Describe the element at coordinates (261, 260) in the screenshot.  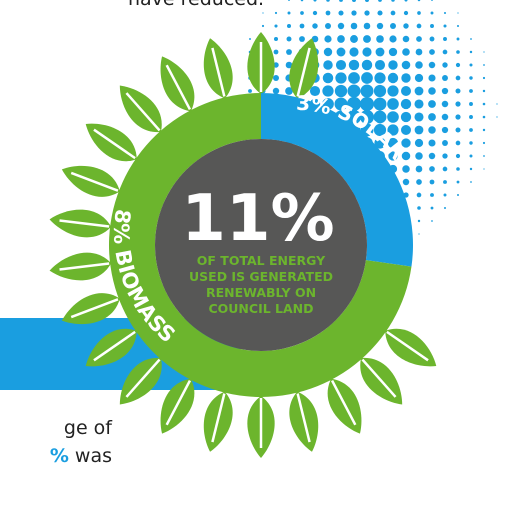
I see `center-line-1: OF TOTAL ENERGY` at that location.